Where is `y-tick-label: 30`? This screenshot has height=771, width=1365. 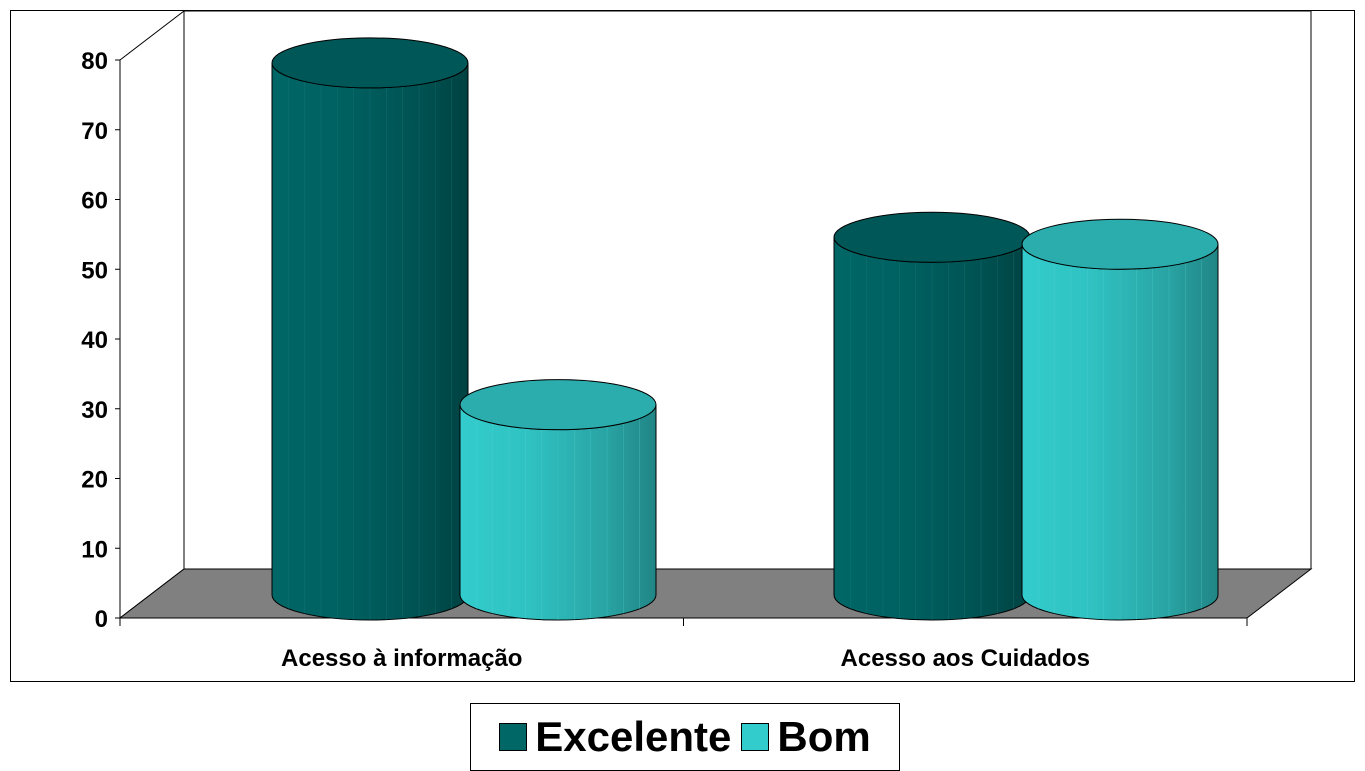 y-tick-label: 30 is located at coordinates (94, 410).